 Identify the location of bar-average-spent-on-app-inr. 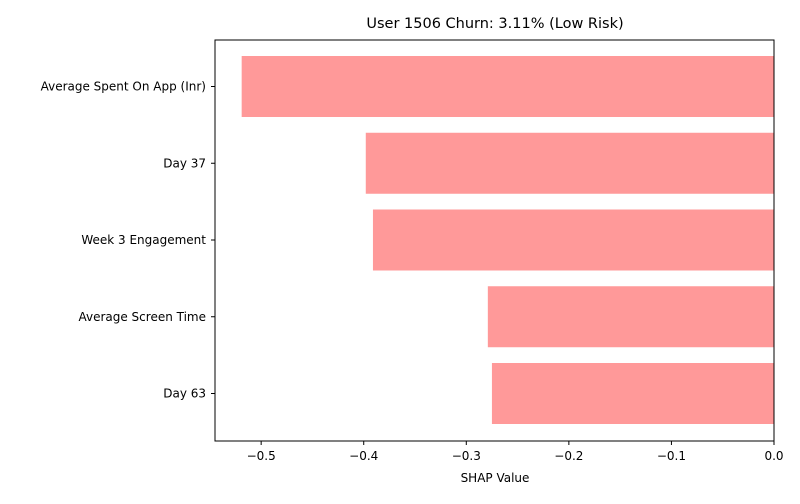
(507, 86).